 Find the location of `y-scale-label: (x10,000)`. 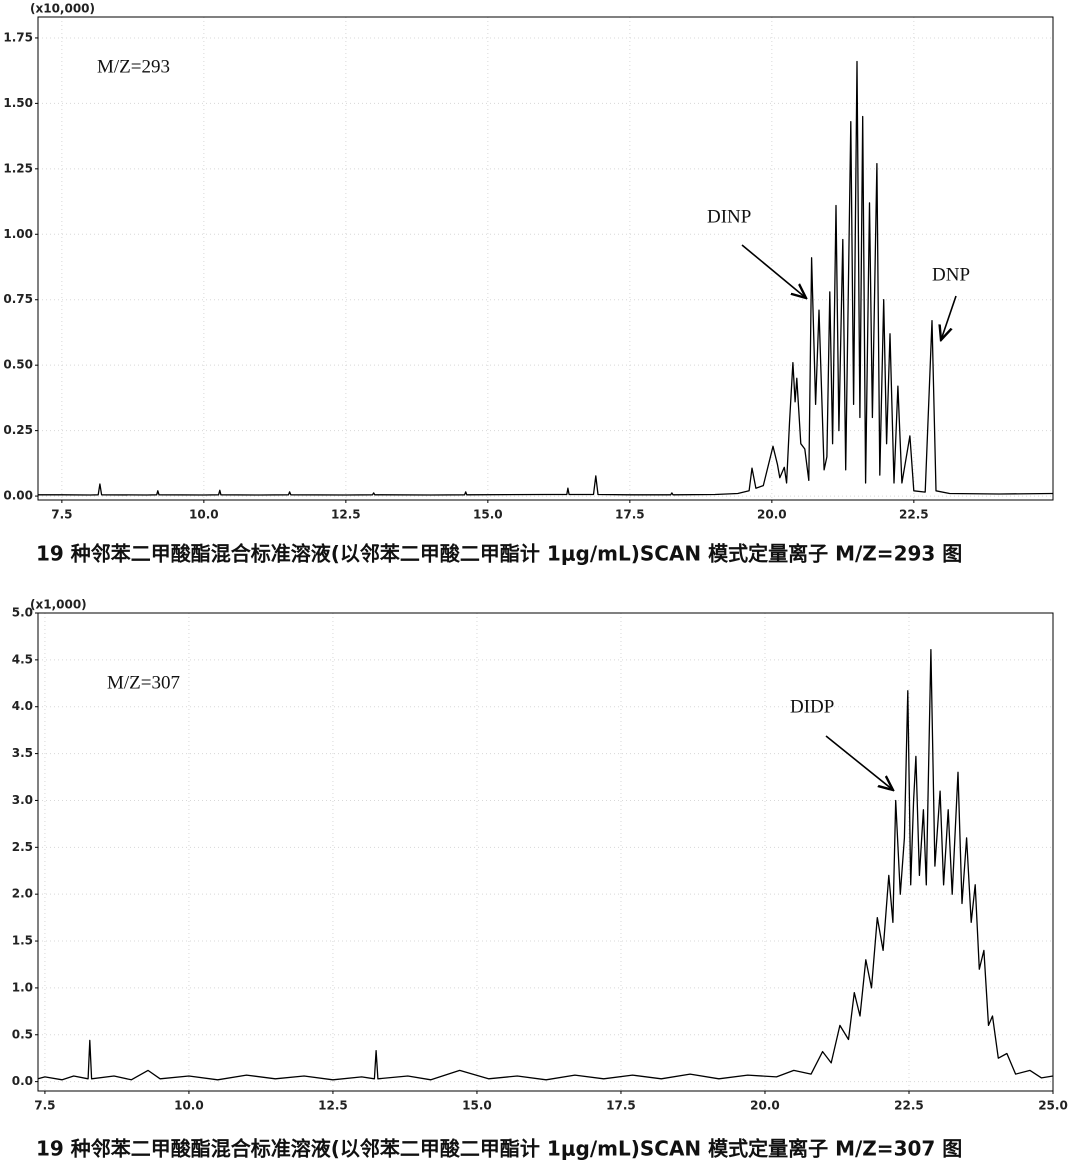

y-scale-label: (x10,000) is located at coordinates (62, 9).